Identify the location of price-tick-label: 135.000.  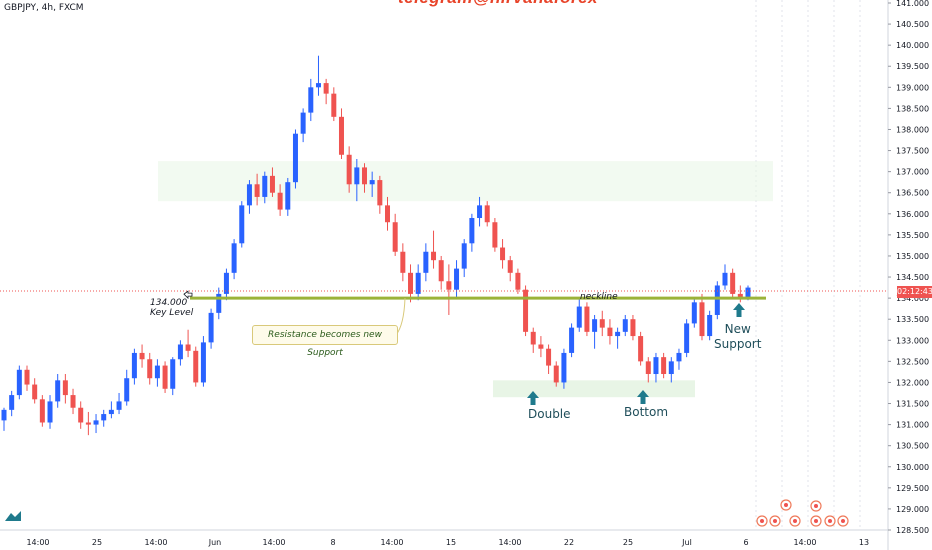
(912, 256).